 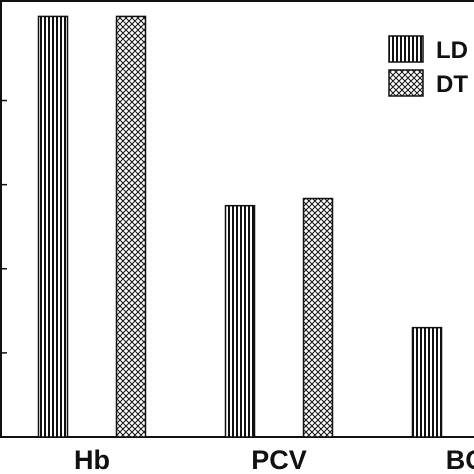 What do you see at coordinates (240, 321) in the screenshot?
I see `bar-ld-pcv` at bounding box center [240, 321].